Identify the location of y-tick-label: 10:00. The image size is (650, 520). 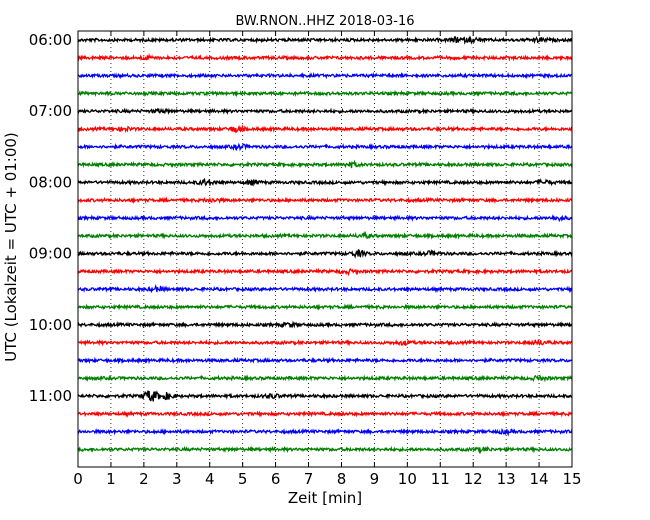
(50, 325).